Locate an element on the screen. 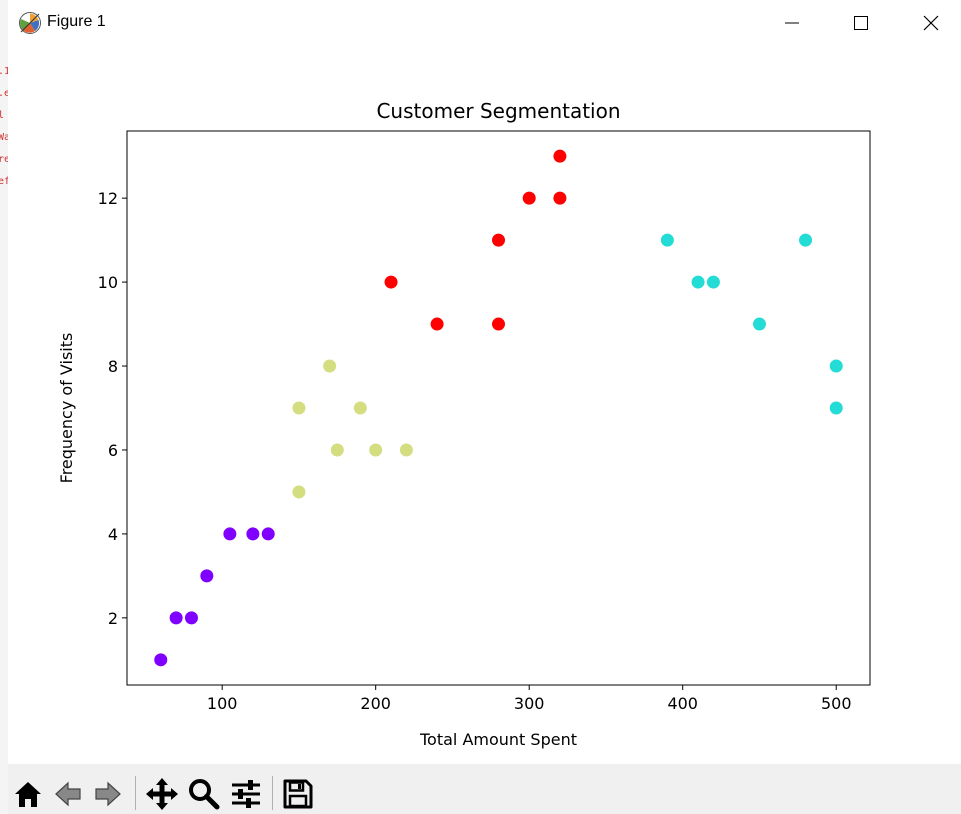  back-button is located at coordinates (68, 794).